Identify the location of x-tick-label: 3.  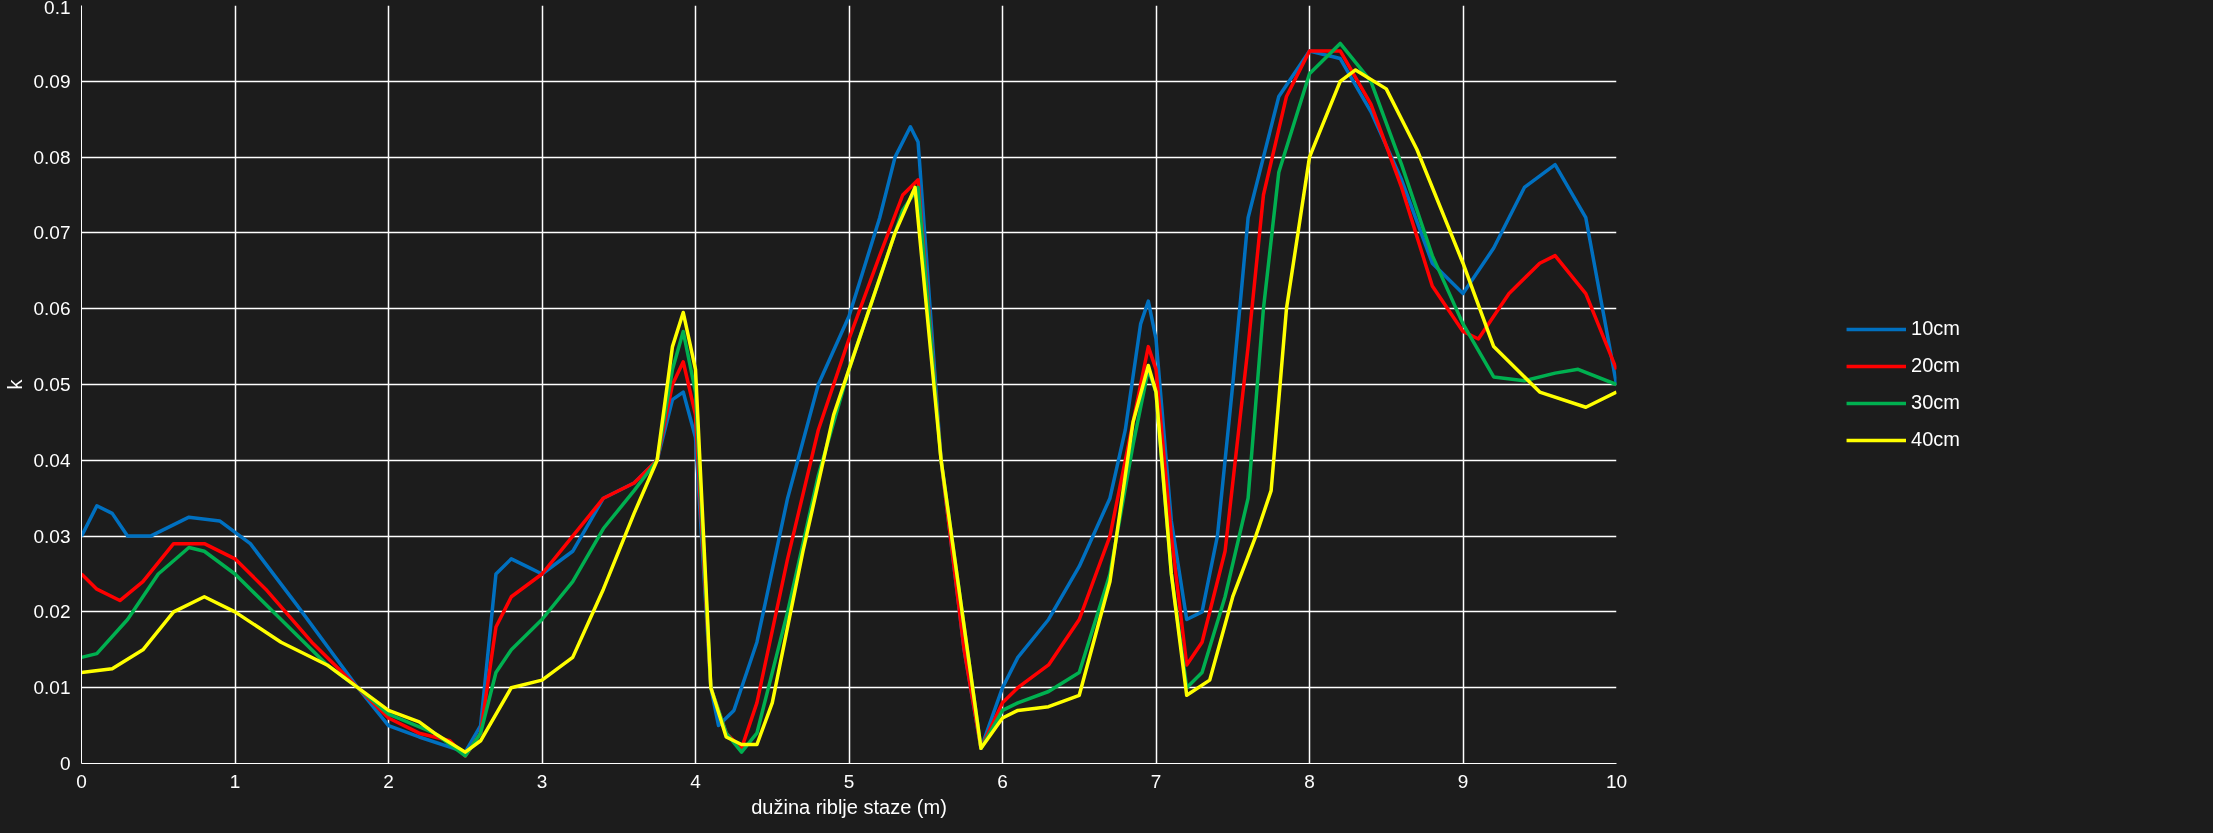
(542, 781).